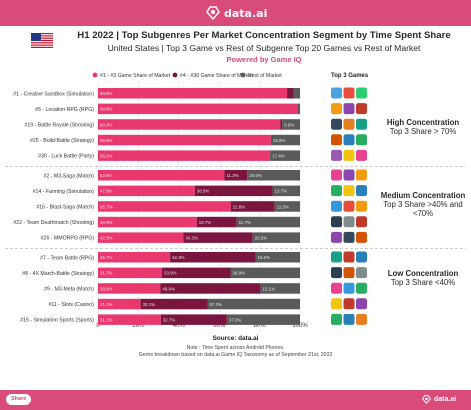  What do you see at coordinates (423, 209) in the screenshot?
I see `segment-medium-desc: Top 3 Share >40% and <70%` at bounding box center [423, 209].